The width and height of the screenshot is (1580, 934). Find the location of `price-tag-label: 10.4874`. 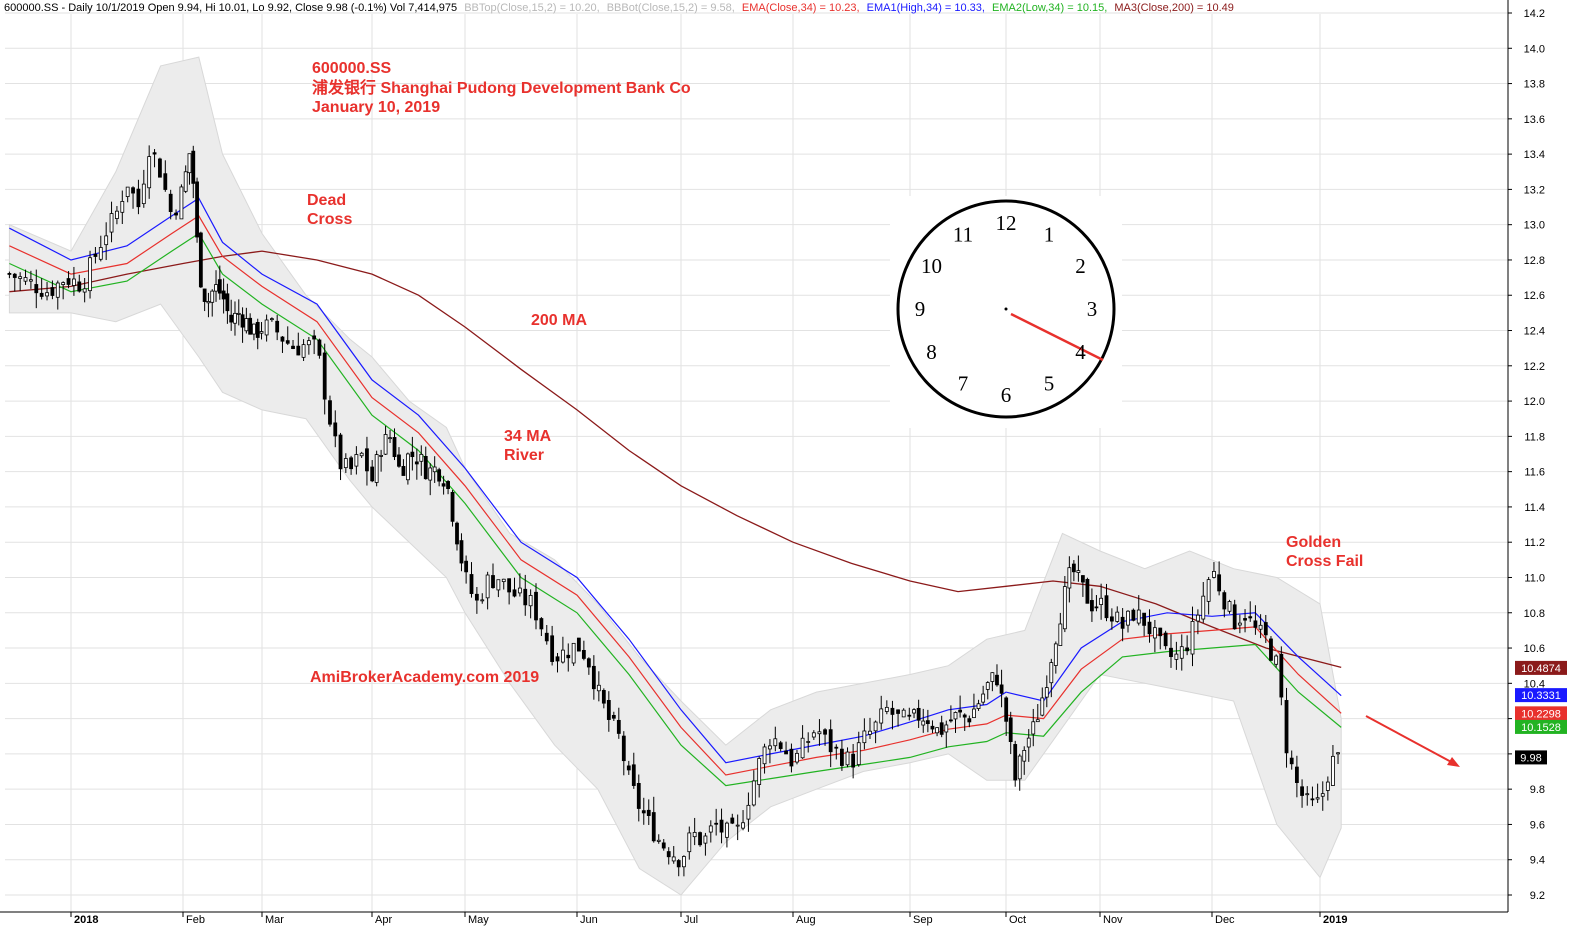

price-tag-label: 10.4874 is located at coordinates (1541, 669).